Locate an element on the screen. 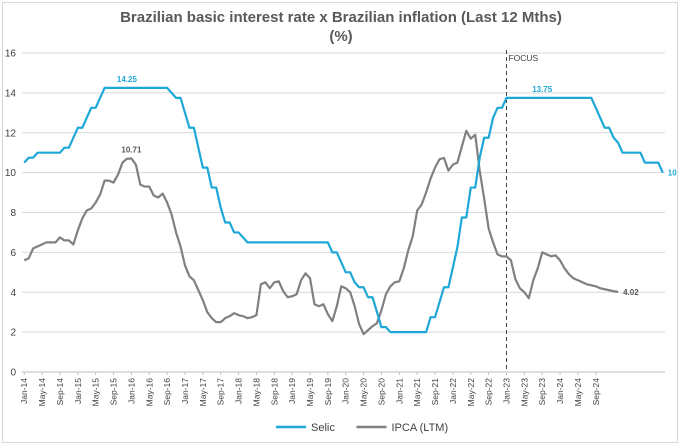 The height and width of the screenshot is (447, 682). x-tick-label: May-24 is located at coordinates (578, 392).